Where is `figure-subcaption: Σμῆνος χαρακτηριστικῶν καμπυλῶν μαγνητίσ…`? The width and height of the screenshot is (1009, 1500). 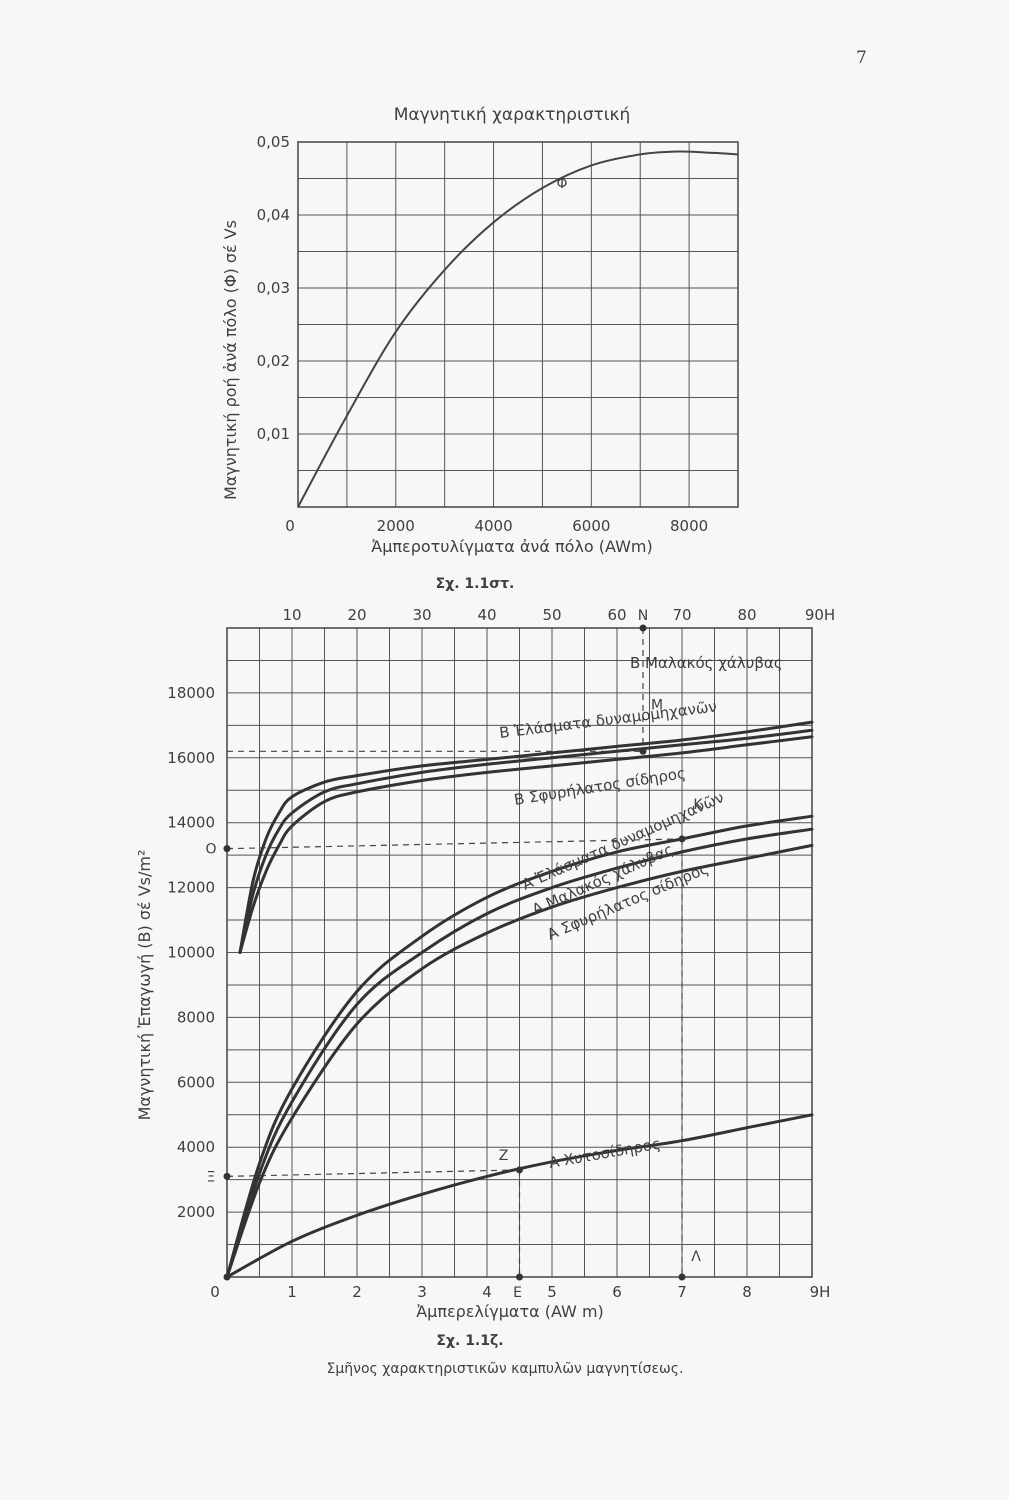 figure-subcaption: Σμῆνος χαρακτηριστικῶν καμπυλῶν μαγνητίσ… is located at coordinates (505, 1369).